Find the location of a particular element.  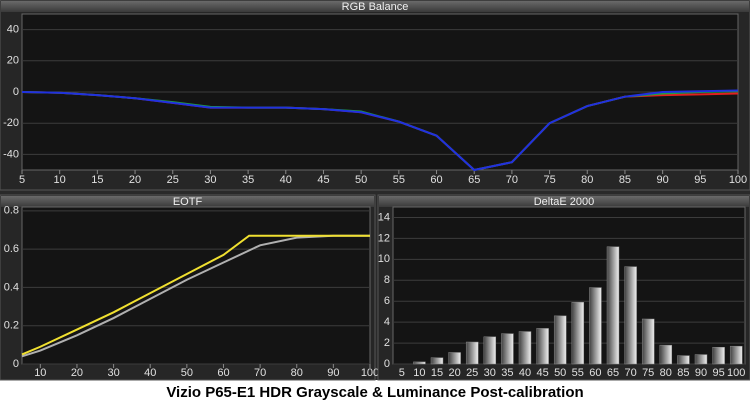

panel-title: EOTF is located at coordinates (188, 202).